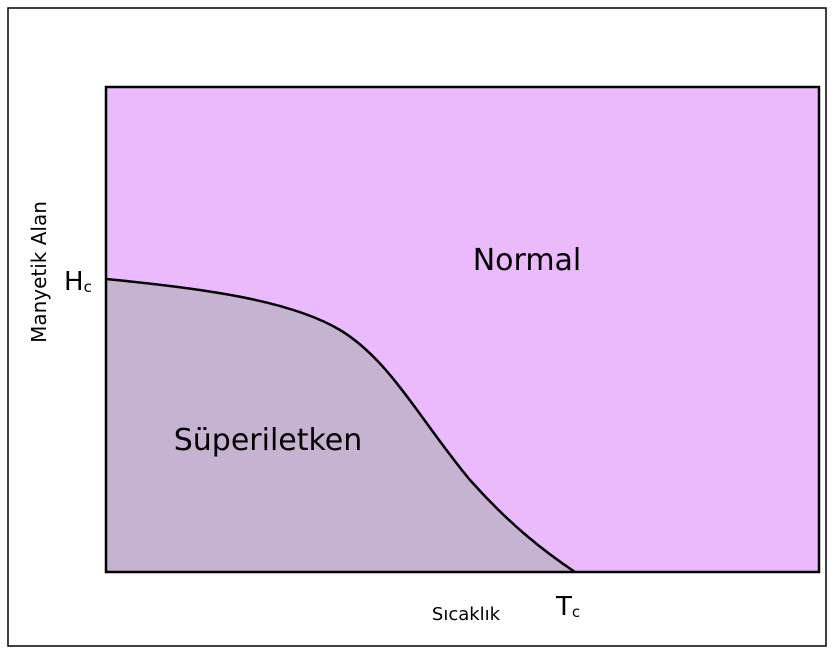 The height and width of the screenshot is (654, 834). What do you see at coordinates (39, 272) in the screenshot?
I see `y-axis-label: Manyetik Alan` at bounding box center [39, 272].